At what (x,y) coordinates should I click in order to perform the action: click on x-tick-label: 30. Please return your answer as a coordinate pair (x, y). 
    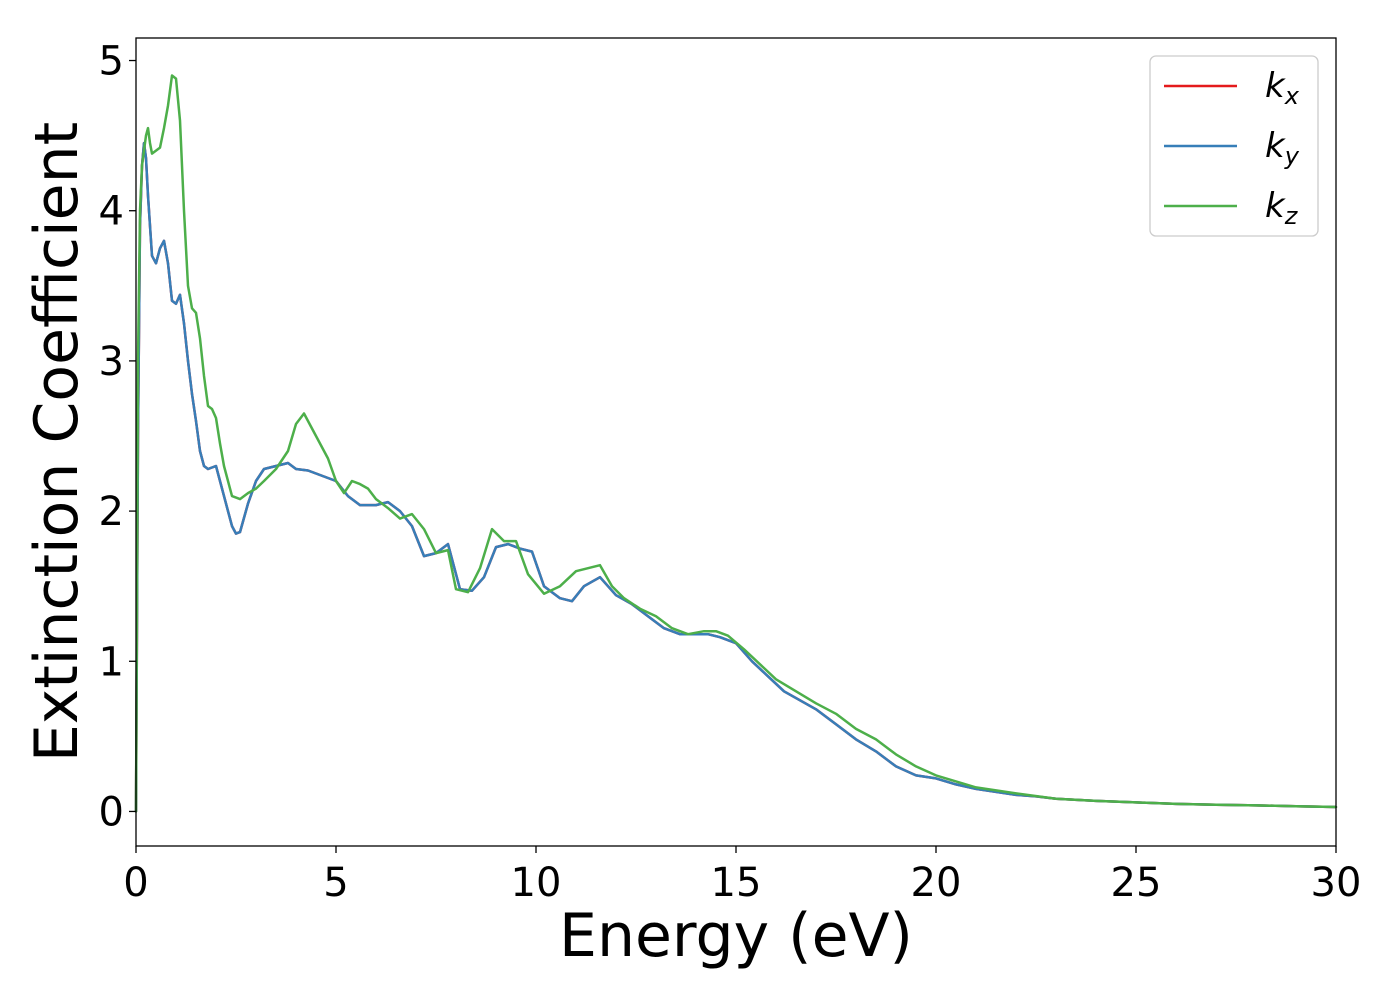
    Looking at the image, I should click on (1336, 883).